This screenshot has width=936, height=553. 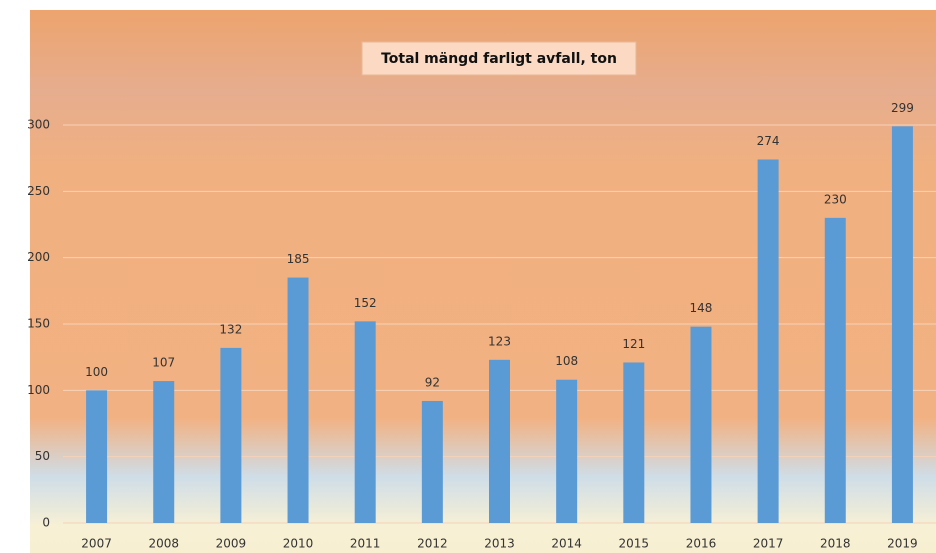 What do you see at coordinates (38, 257) in the screenshot?
I see `y-tick-label: 200` at bounding box center [38, 257].